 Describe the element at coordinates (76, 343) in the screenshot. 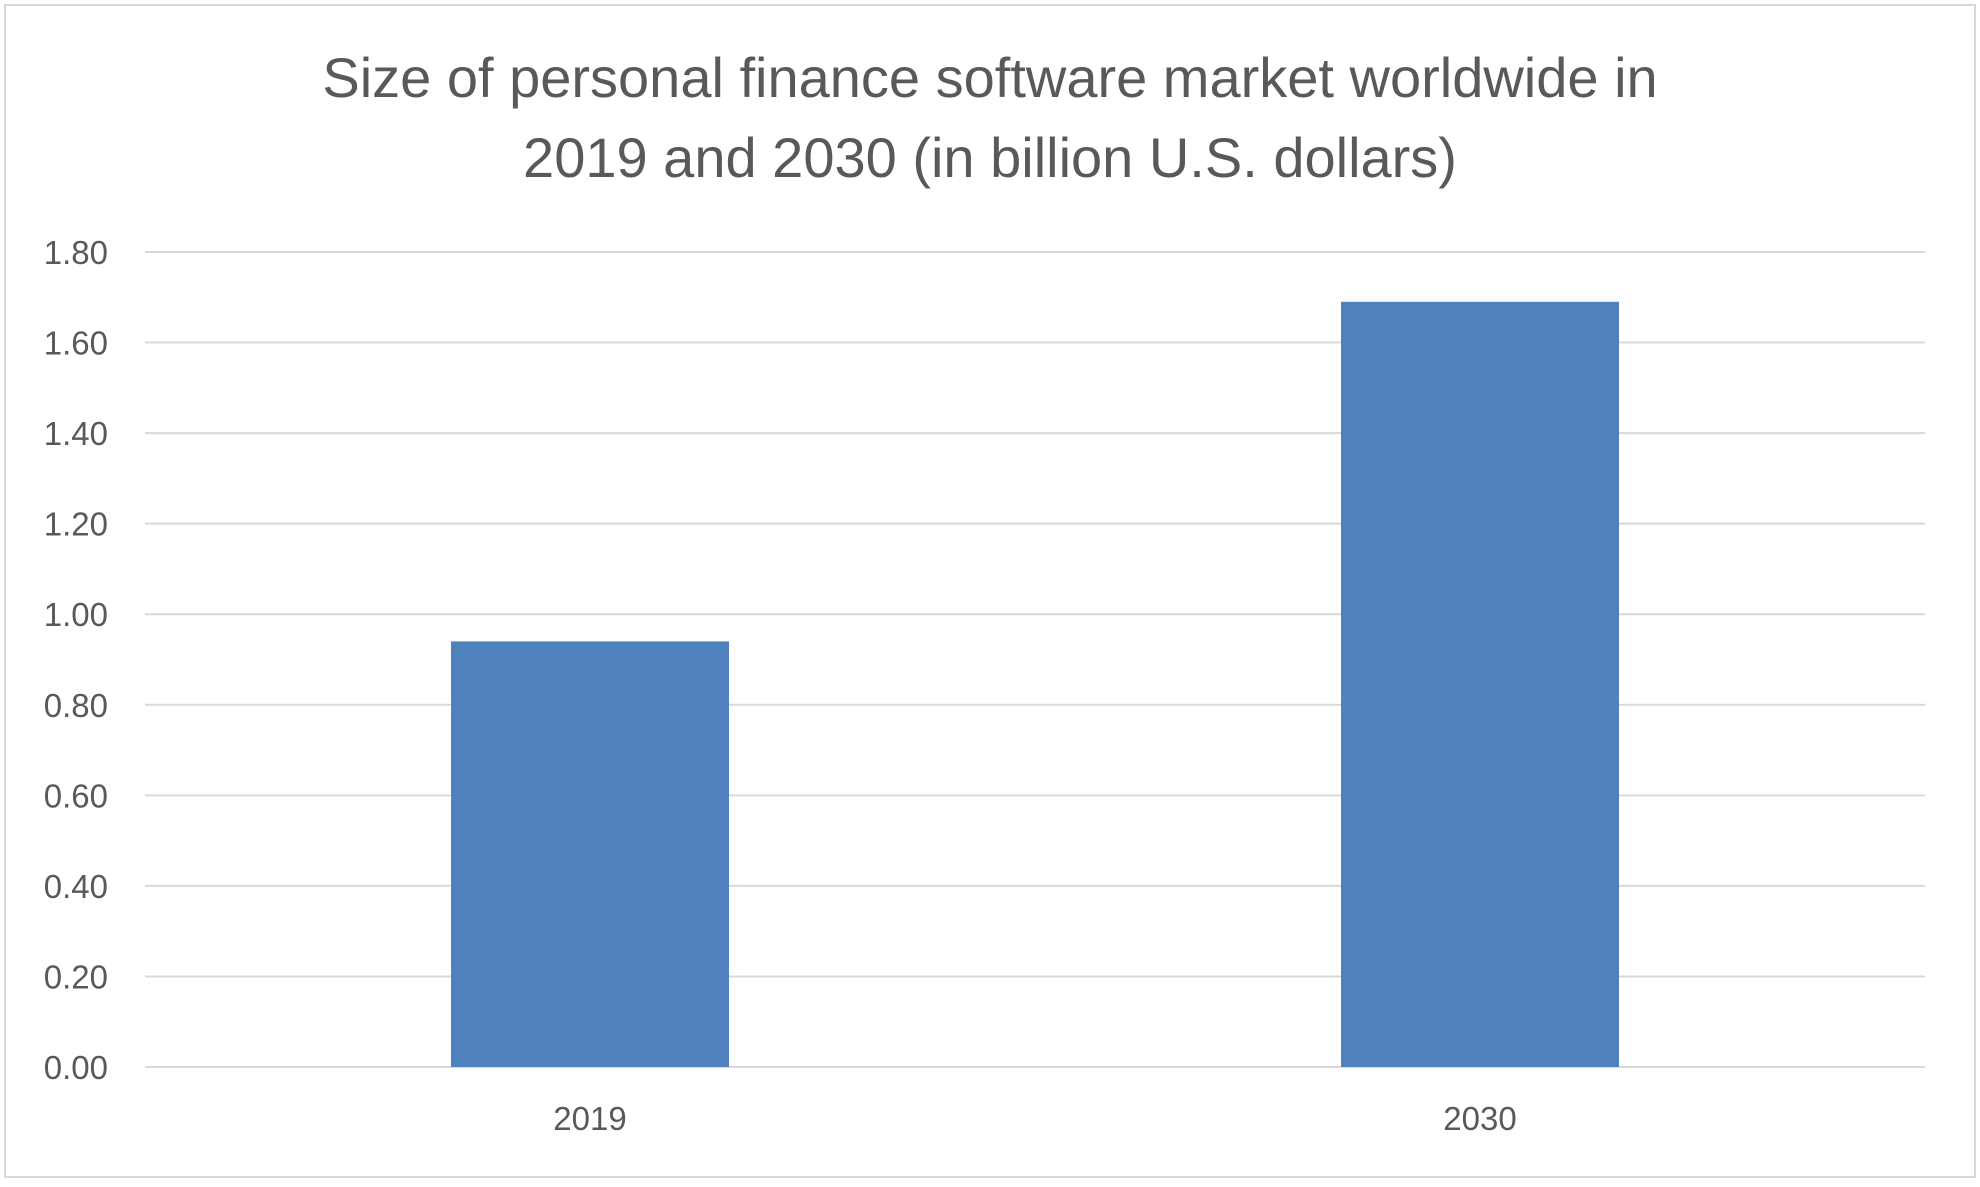

I see `y-tick-label: 1.60` at that location.